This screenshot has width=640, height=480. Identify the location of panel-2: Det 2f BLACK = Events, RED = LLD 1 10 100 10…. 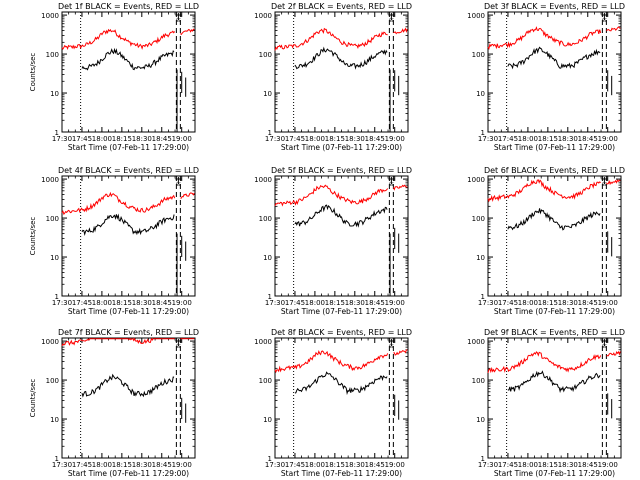
(333, 77).